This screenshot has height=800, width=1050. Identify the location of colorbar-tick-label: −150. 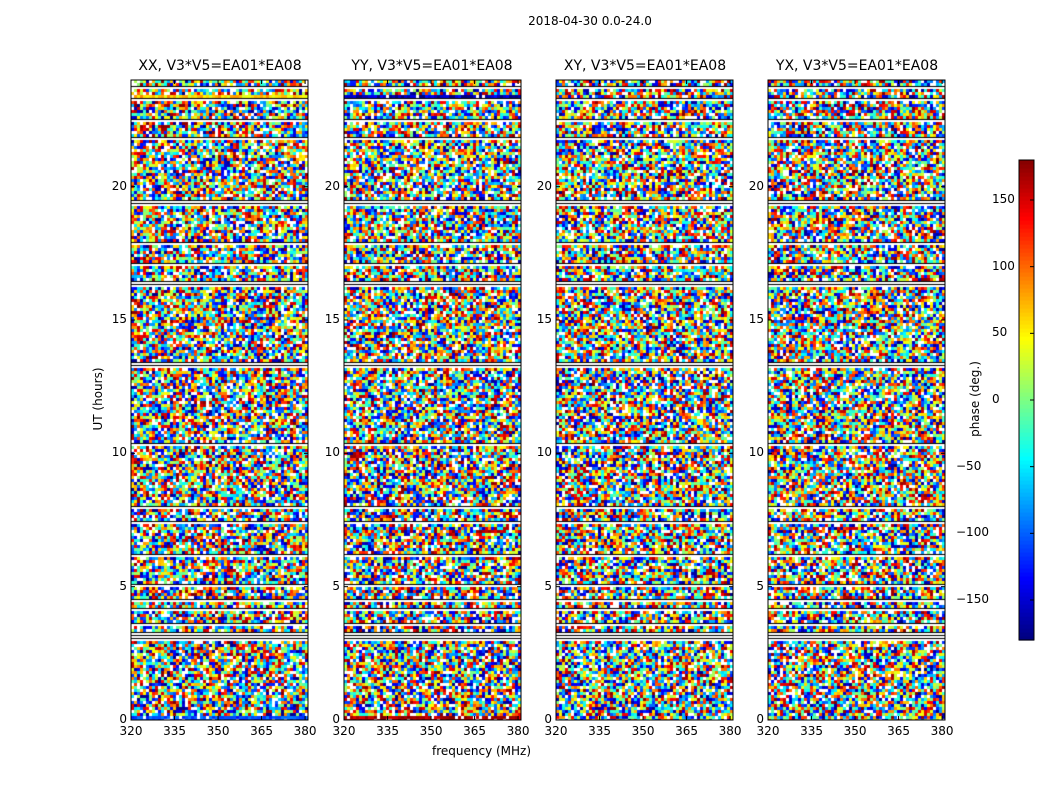
(972, 599).